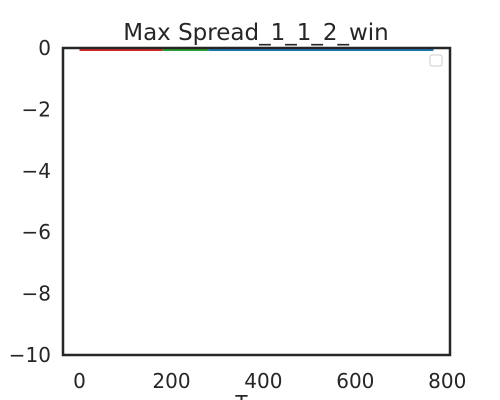 Image resolution: width=500 pixels, height=400 pixels. What do you see at coordinates (44, 48) in the screenshot?
I see `y-tick-label: 0` at bounding box center [44, 48].